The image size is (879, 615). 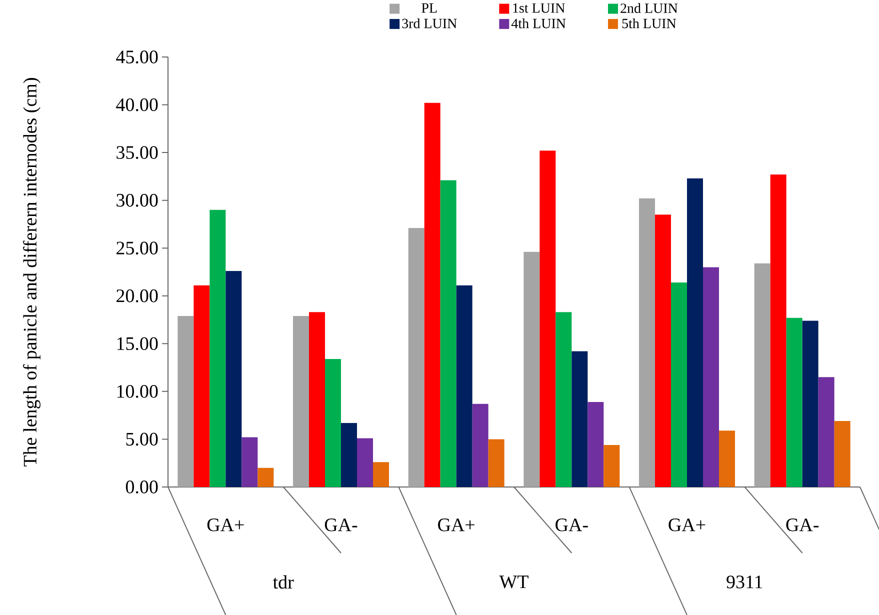 I want to click on legend-label: 2nd LUIN, so click(x=649, y=8).